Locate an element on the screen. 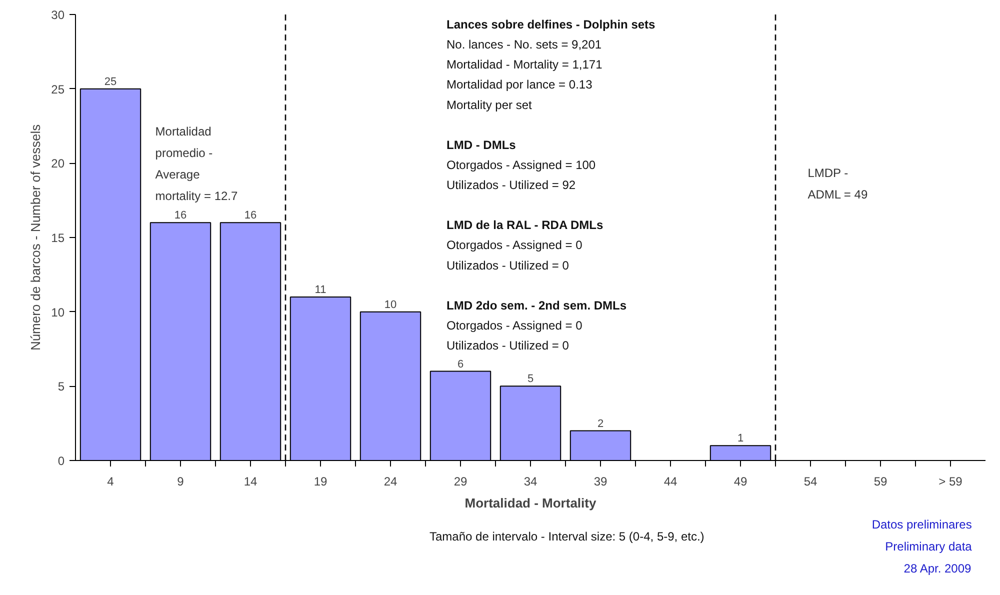 The image size is (1000, 595). x-tick-label: 14 is located at coordinates (251, 481).